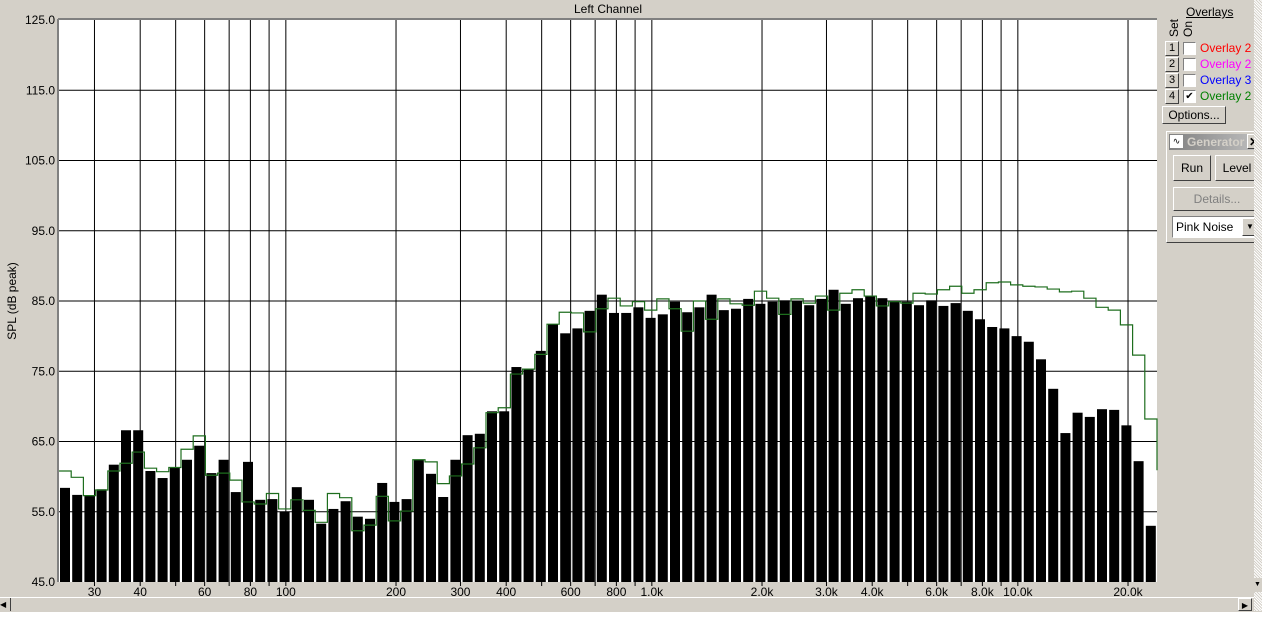  What do you see at coordinates (460, 591) in the screenshot?
I see `x-tick-label: 300` at bounding box center [460, 591].